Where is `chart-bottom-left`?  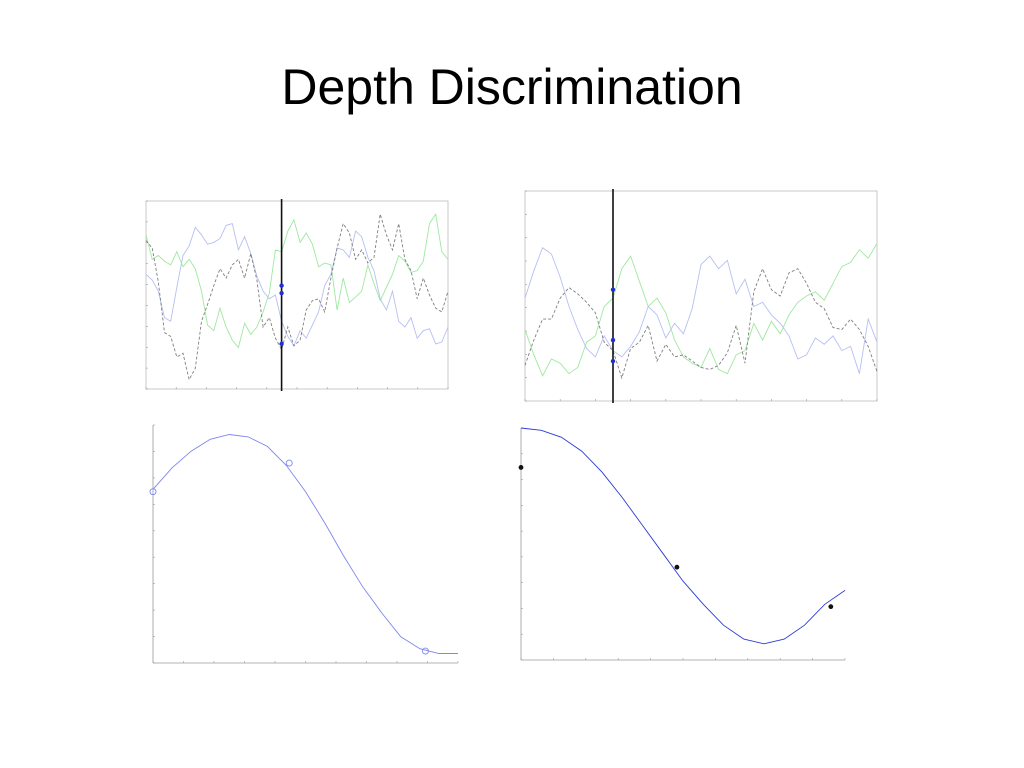 chart-bottom-left is located at coordinates (304, 544).